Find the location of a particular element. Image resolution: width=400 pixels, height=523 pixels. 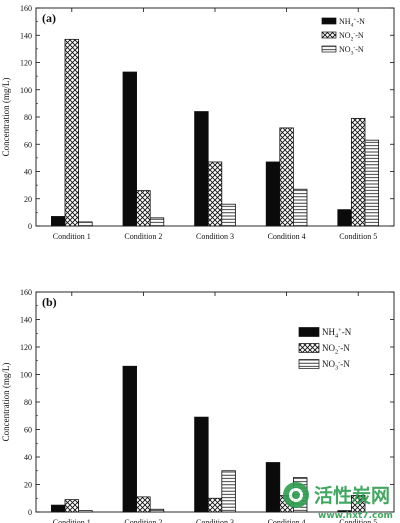

legend-label: NH4+-N is located at coordinates (352, 22).